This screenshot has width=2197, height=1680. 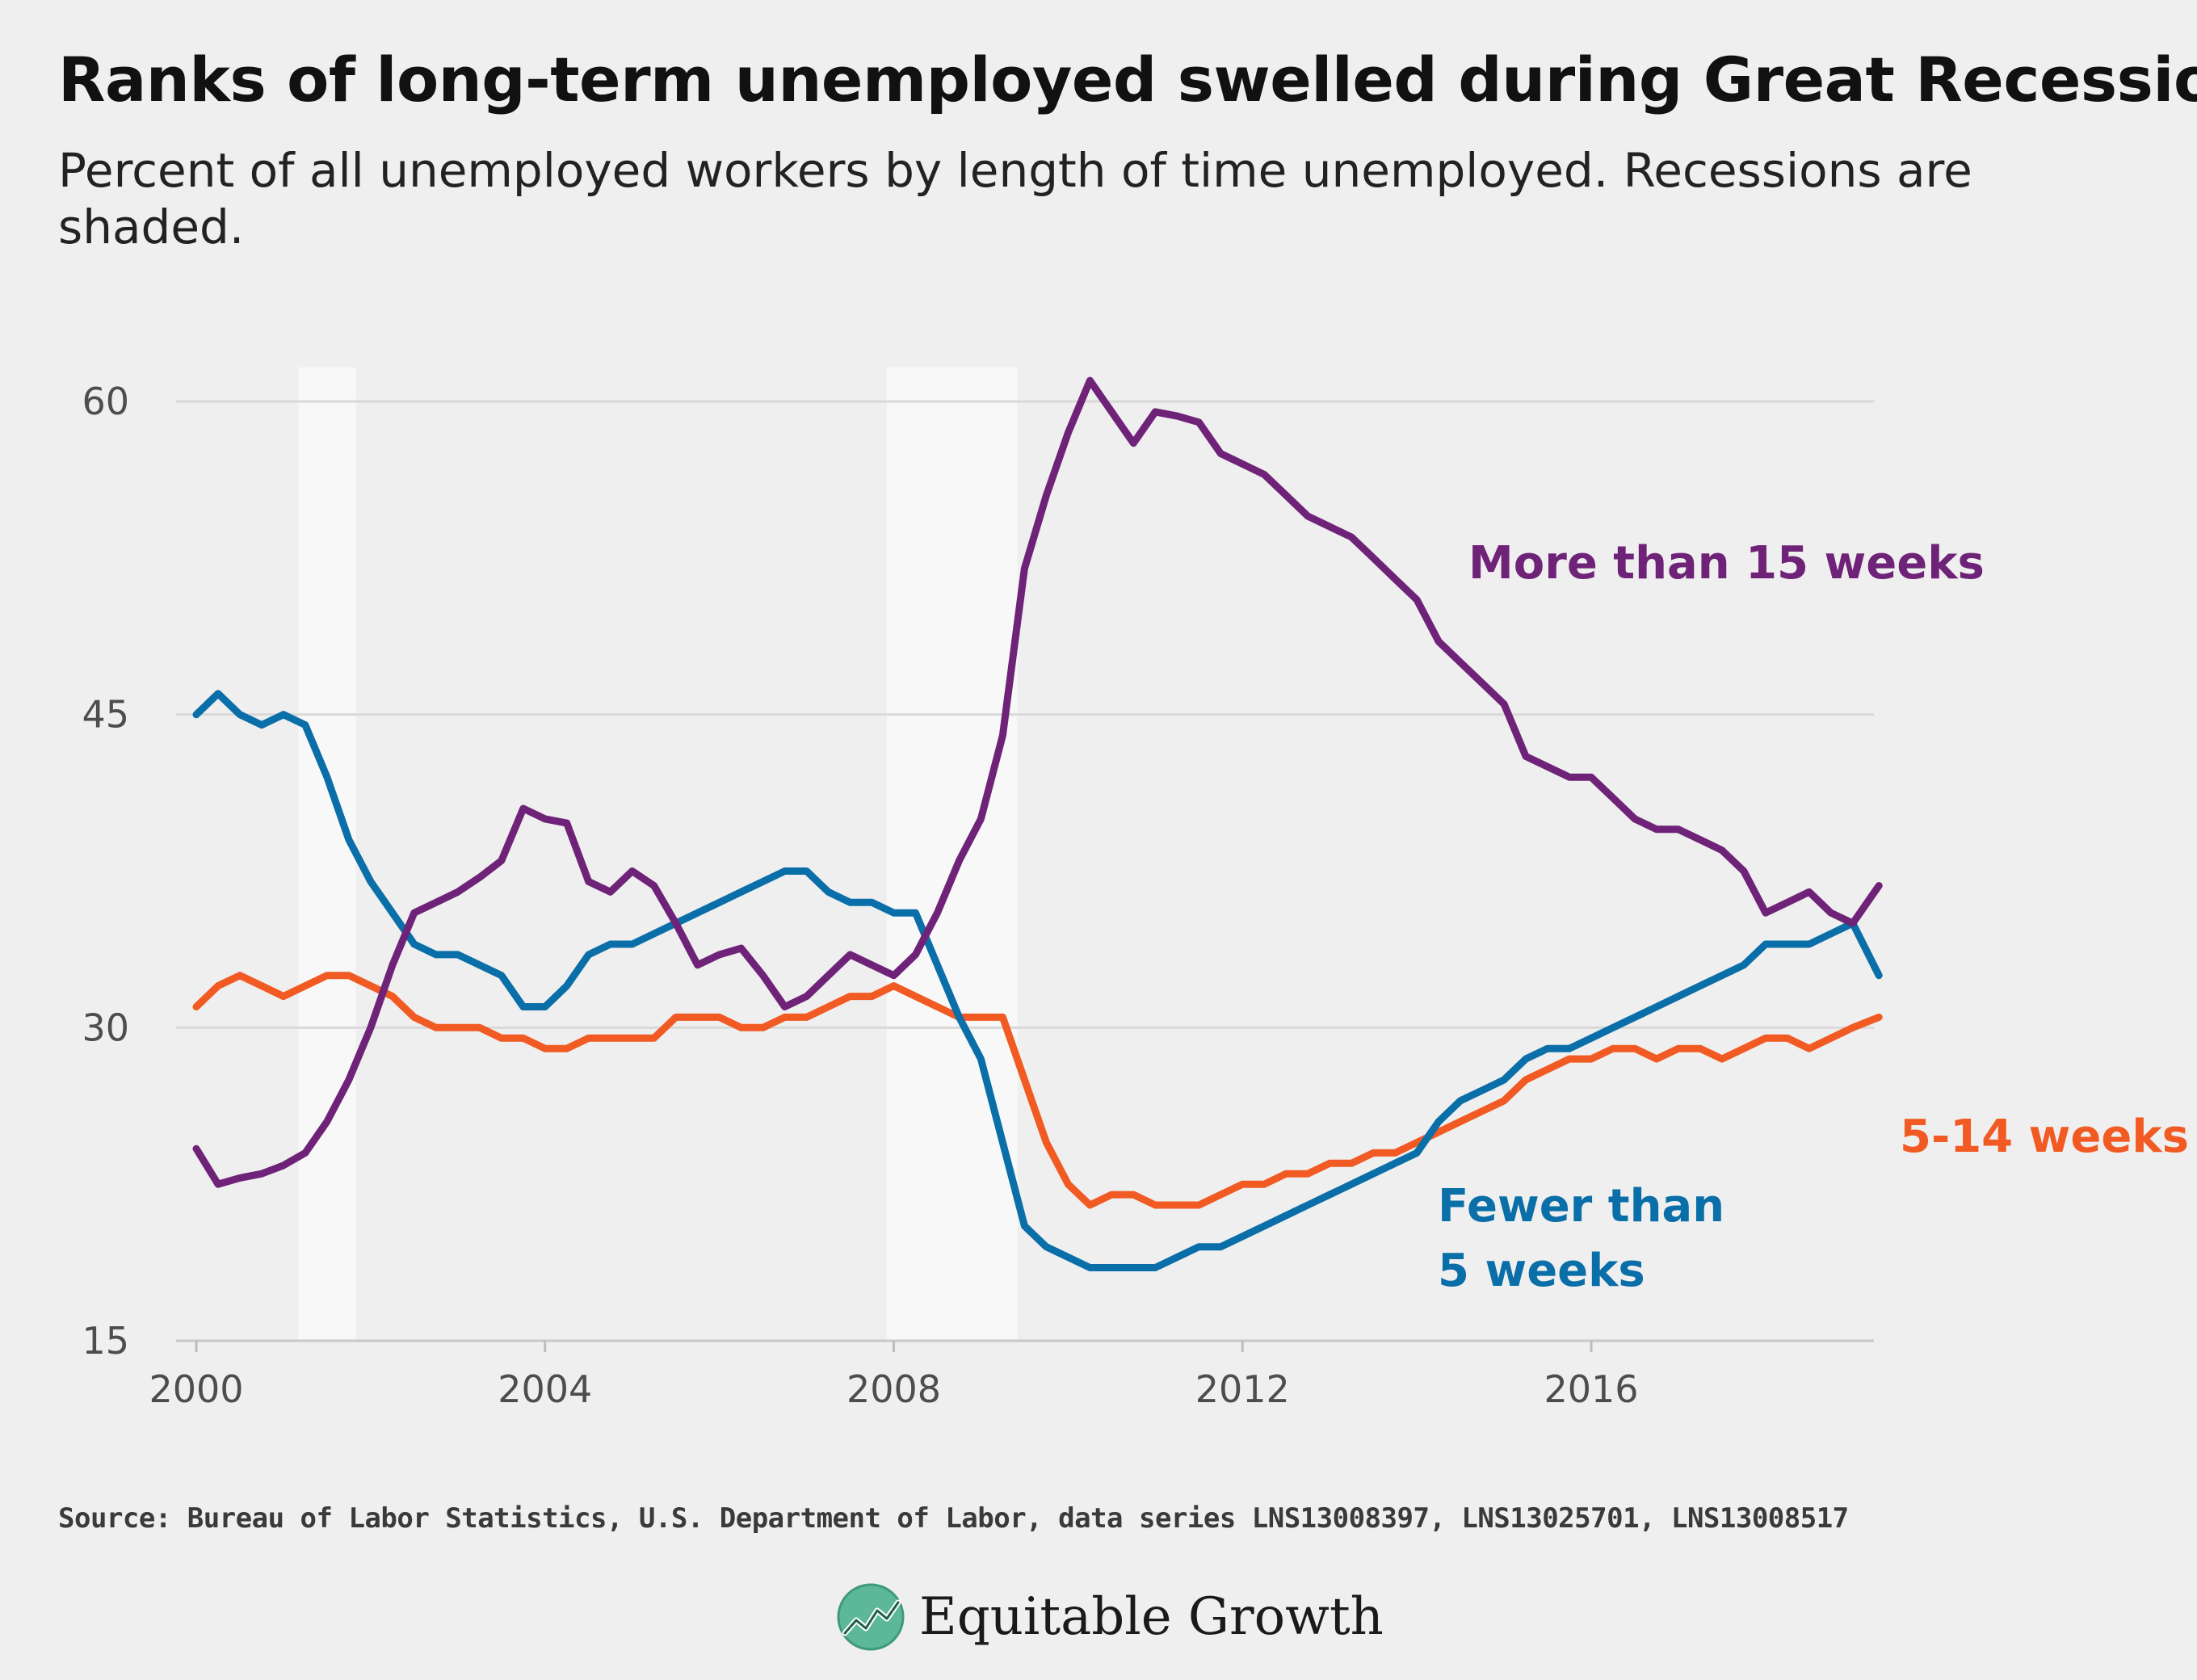 I want to click on x-tick-label-2012: 2012, so click(x=1242, y=1389).